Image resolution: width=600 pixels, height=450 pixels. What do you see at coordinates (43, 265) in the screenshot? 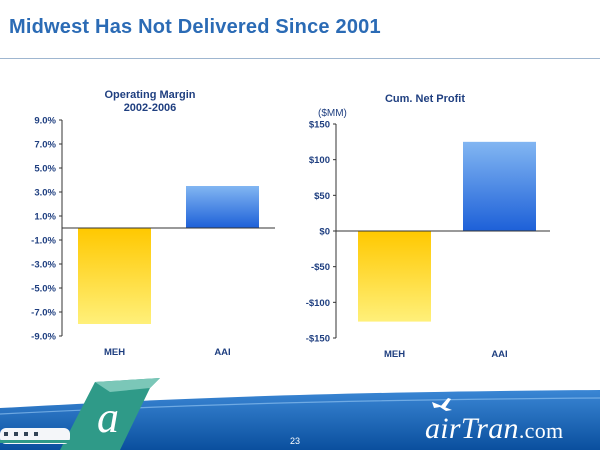
I see `y-tick-label: -3.0%` at bounding box center [43, 265].